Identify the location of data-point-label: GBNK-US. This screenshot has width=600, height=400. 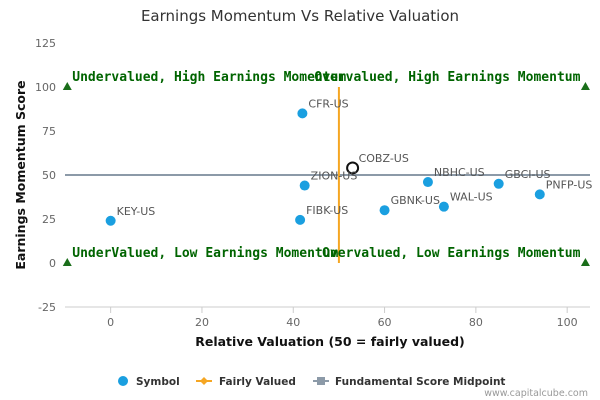
(415, 200).